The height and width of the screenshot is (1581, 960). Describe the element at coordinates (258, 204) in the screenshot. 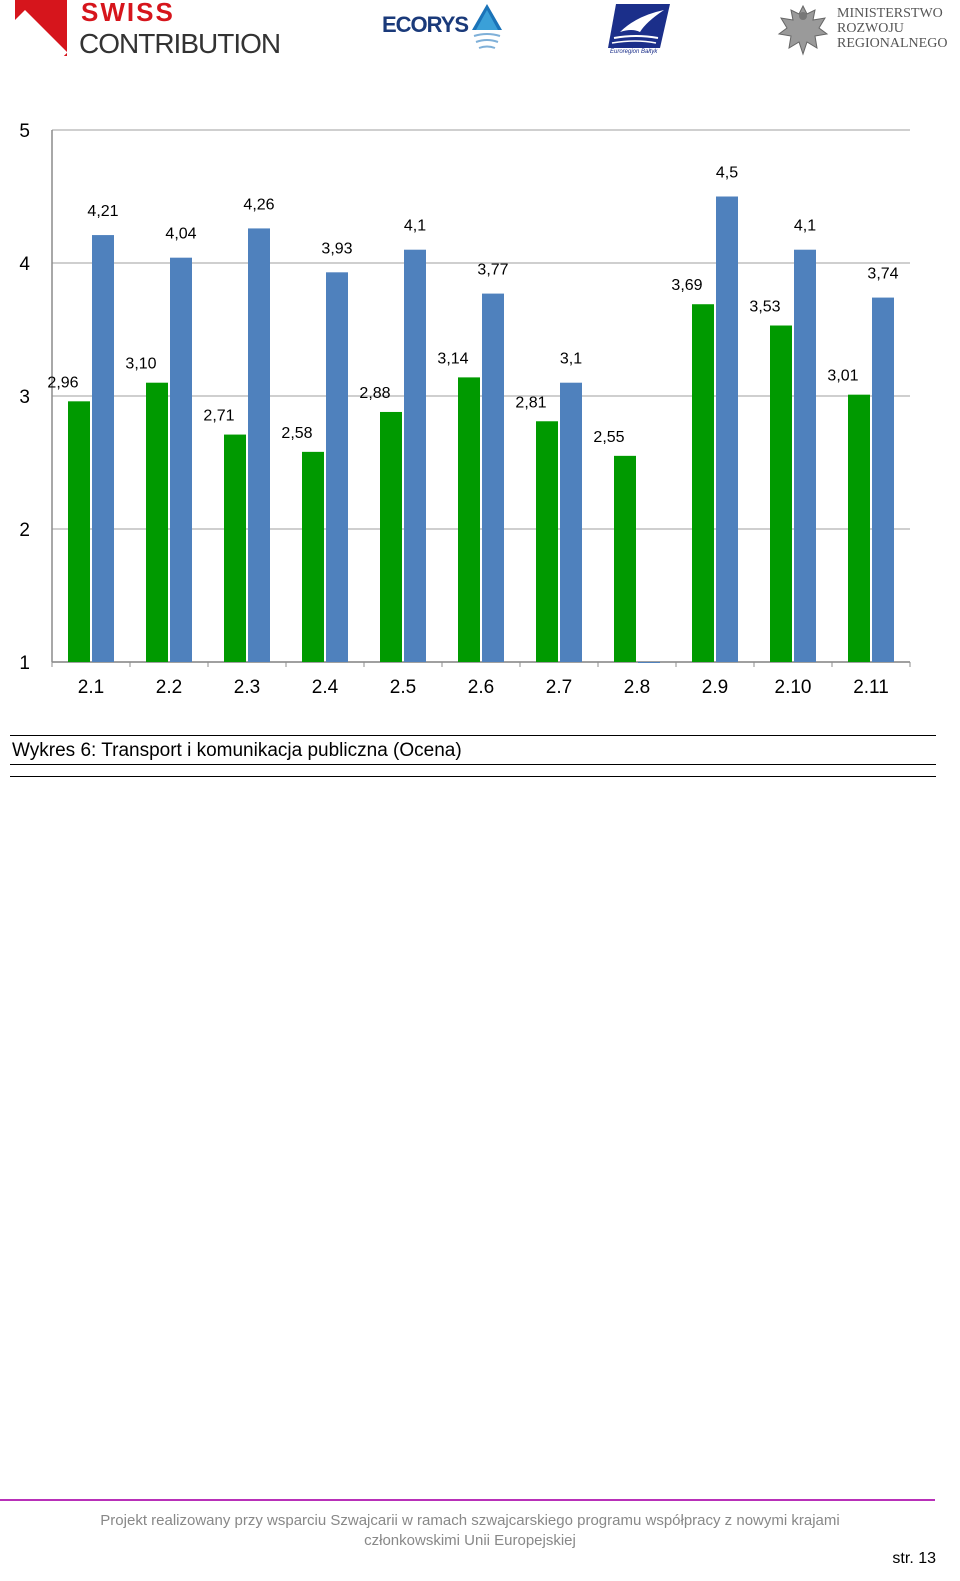

I see `data-label: 4,26` at that location.